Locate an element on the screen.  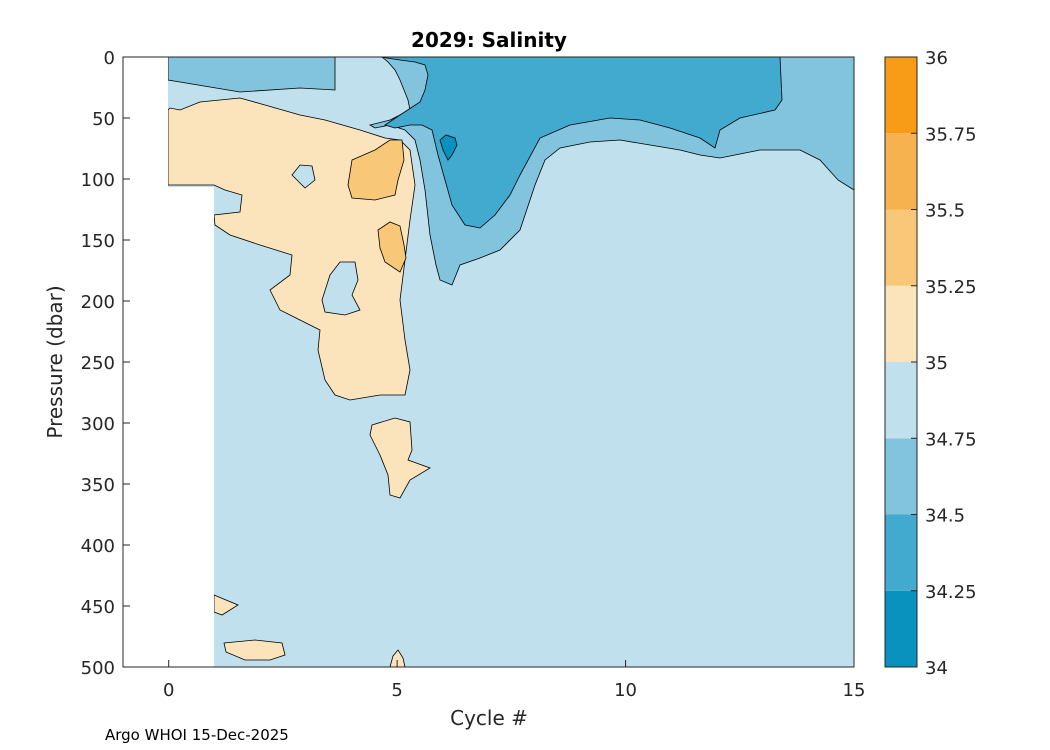
x-tick-label: 10 is located at coordinates (625, 690).